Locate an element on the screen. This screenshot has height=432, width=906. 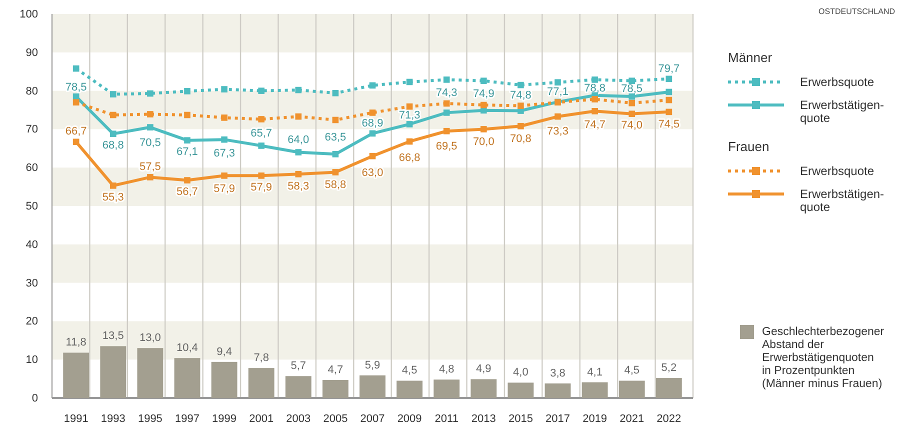
data-label: 77,1 is located at coordinates (557, 92).